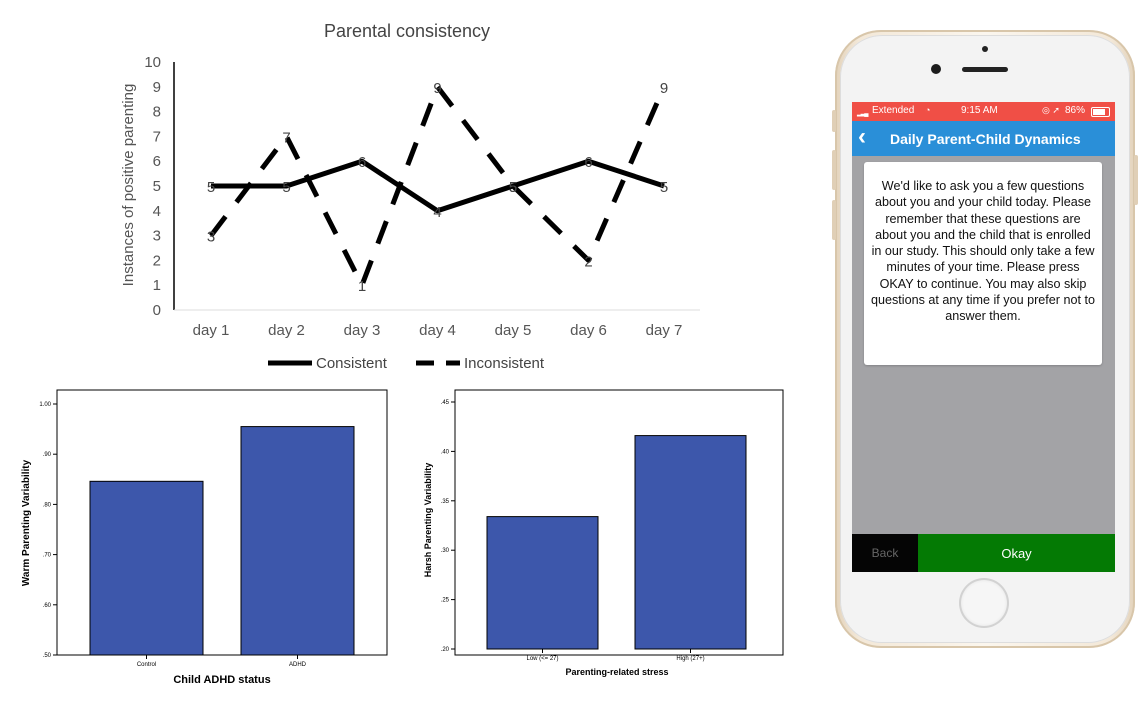 The image size is (1148, 703). Describe the element at coordinates (616, 672) in the screenshot. I see `bar-chart-2-x-label: Parenting-related stress` at that location.